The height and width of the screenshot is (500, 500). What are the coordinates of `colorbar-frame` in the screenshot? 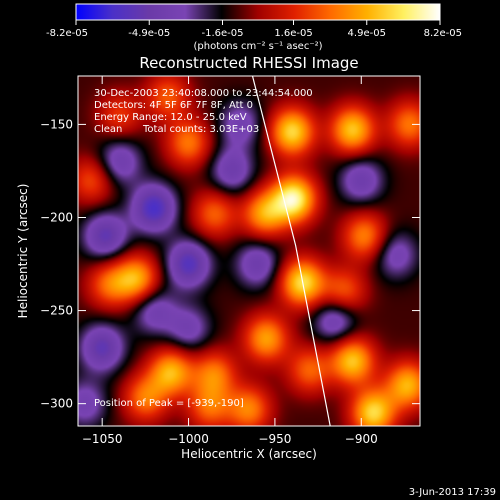 It's located at (258, 12).